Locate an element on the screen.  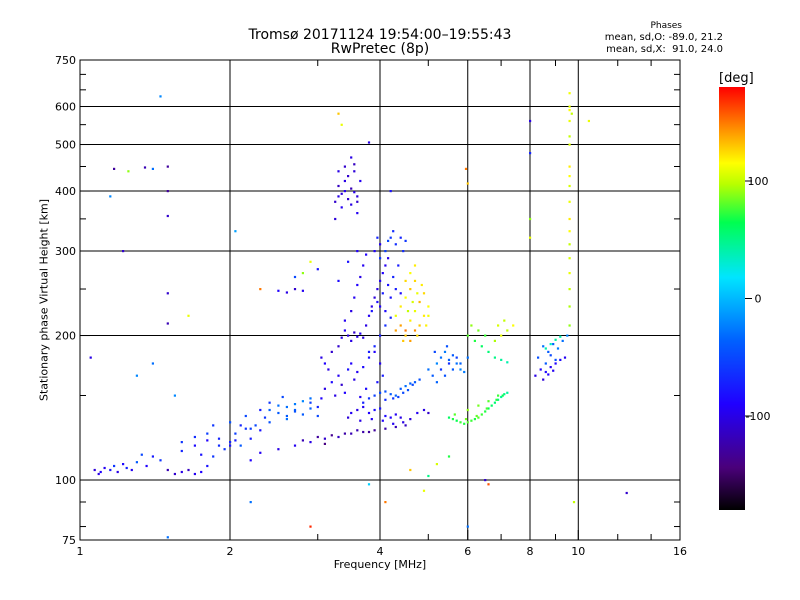
chart-title: Tromsø 20171124 19:54:00–19:55:43 is located at coordinates (380, 35).